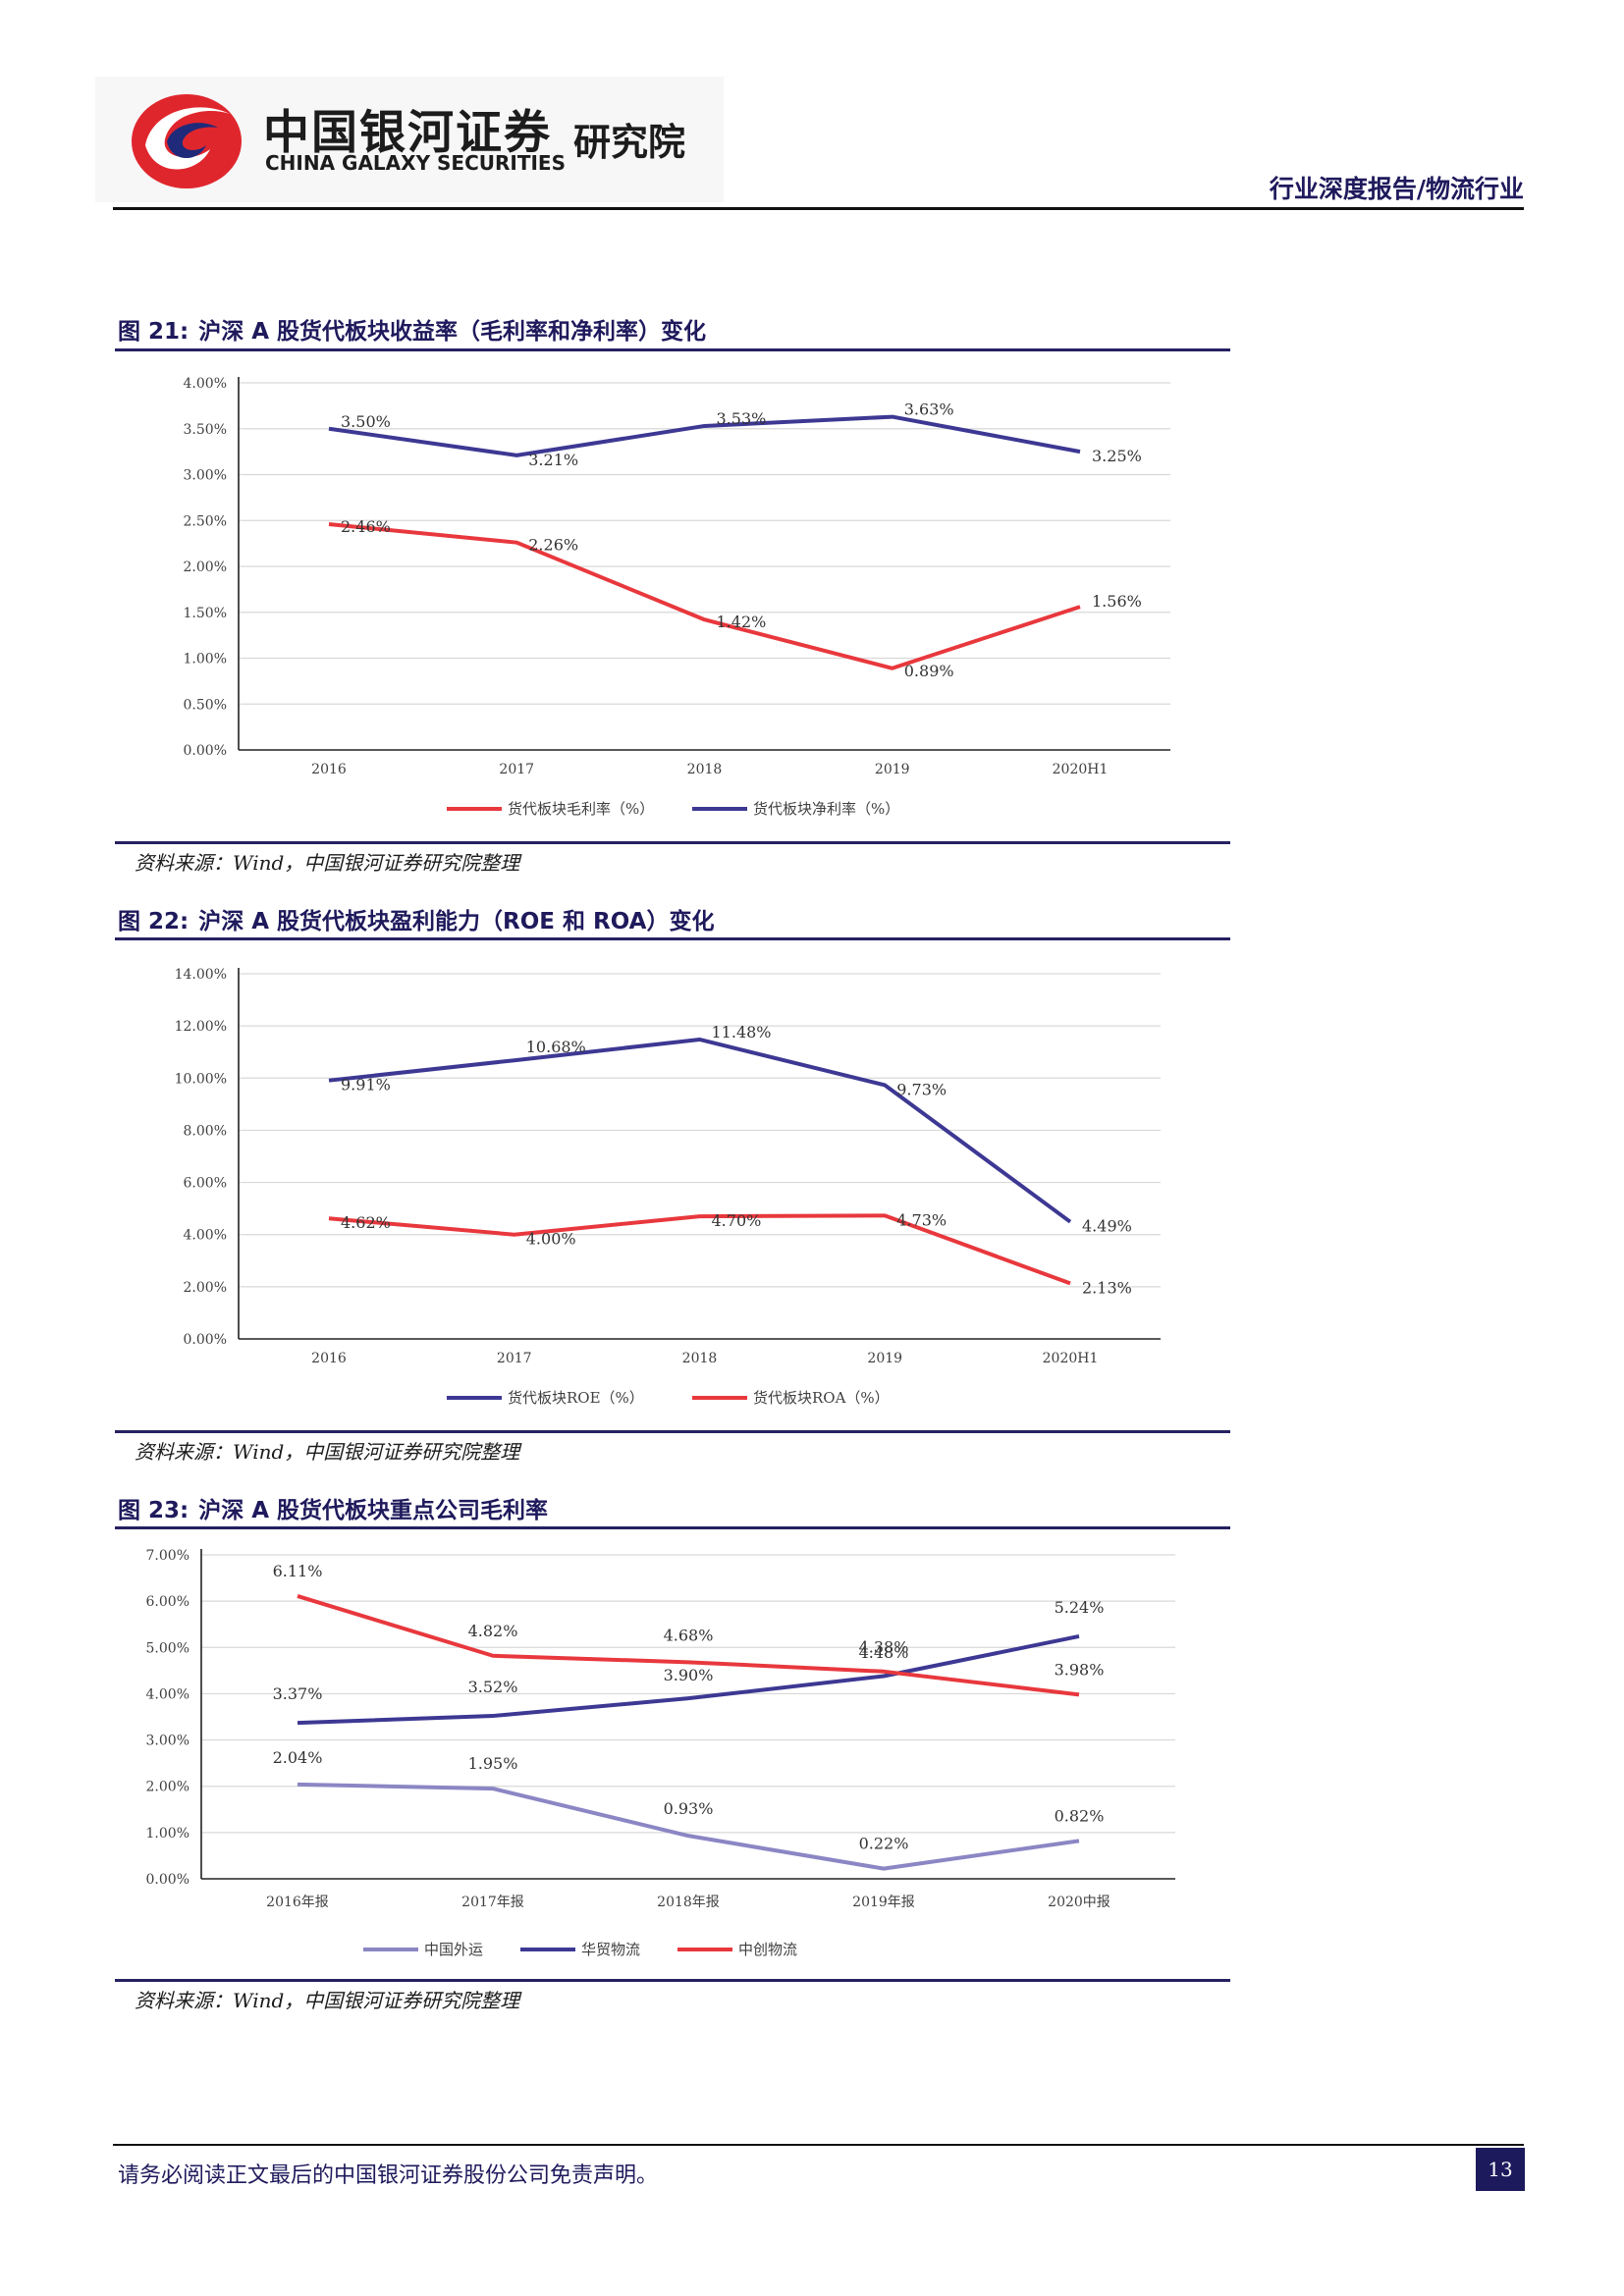 The image size is (1624, 2296). What do you see at coordinates (1079, 1902) in the screenshot?
I see `x-tick-label: 2020中报` at bounding box center [1079, 1902].